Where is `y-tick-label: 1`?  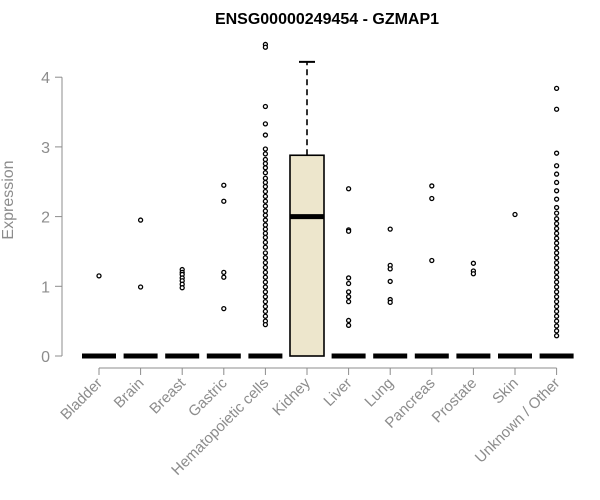 y-tick-label: 1 is located at coordinates (45, 287).